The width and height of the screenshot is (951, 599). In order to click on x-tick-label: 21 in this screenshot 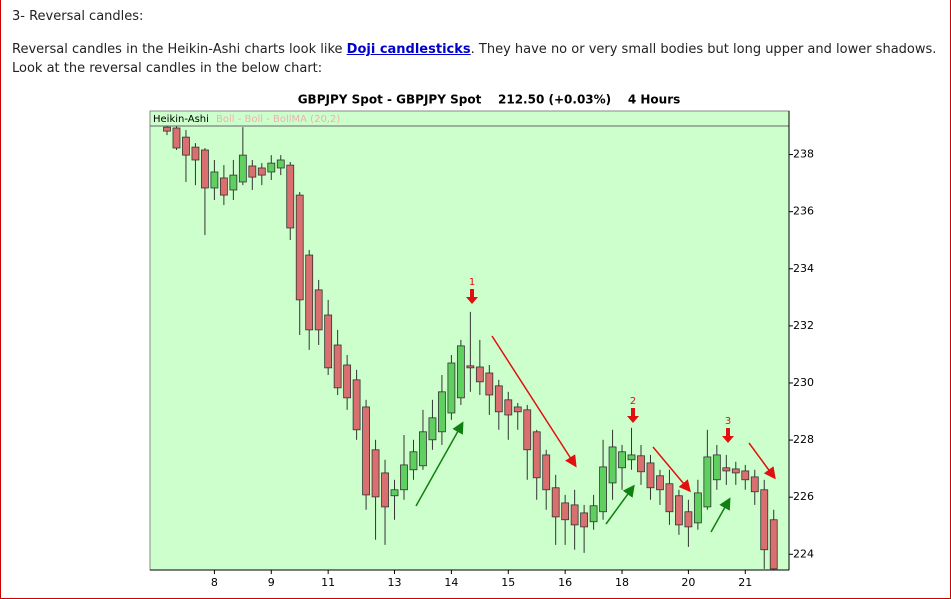, I will do `click(745, 582)`.